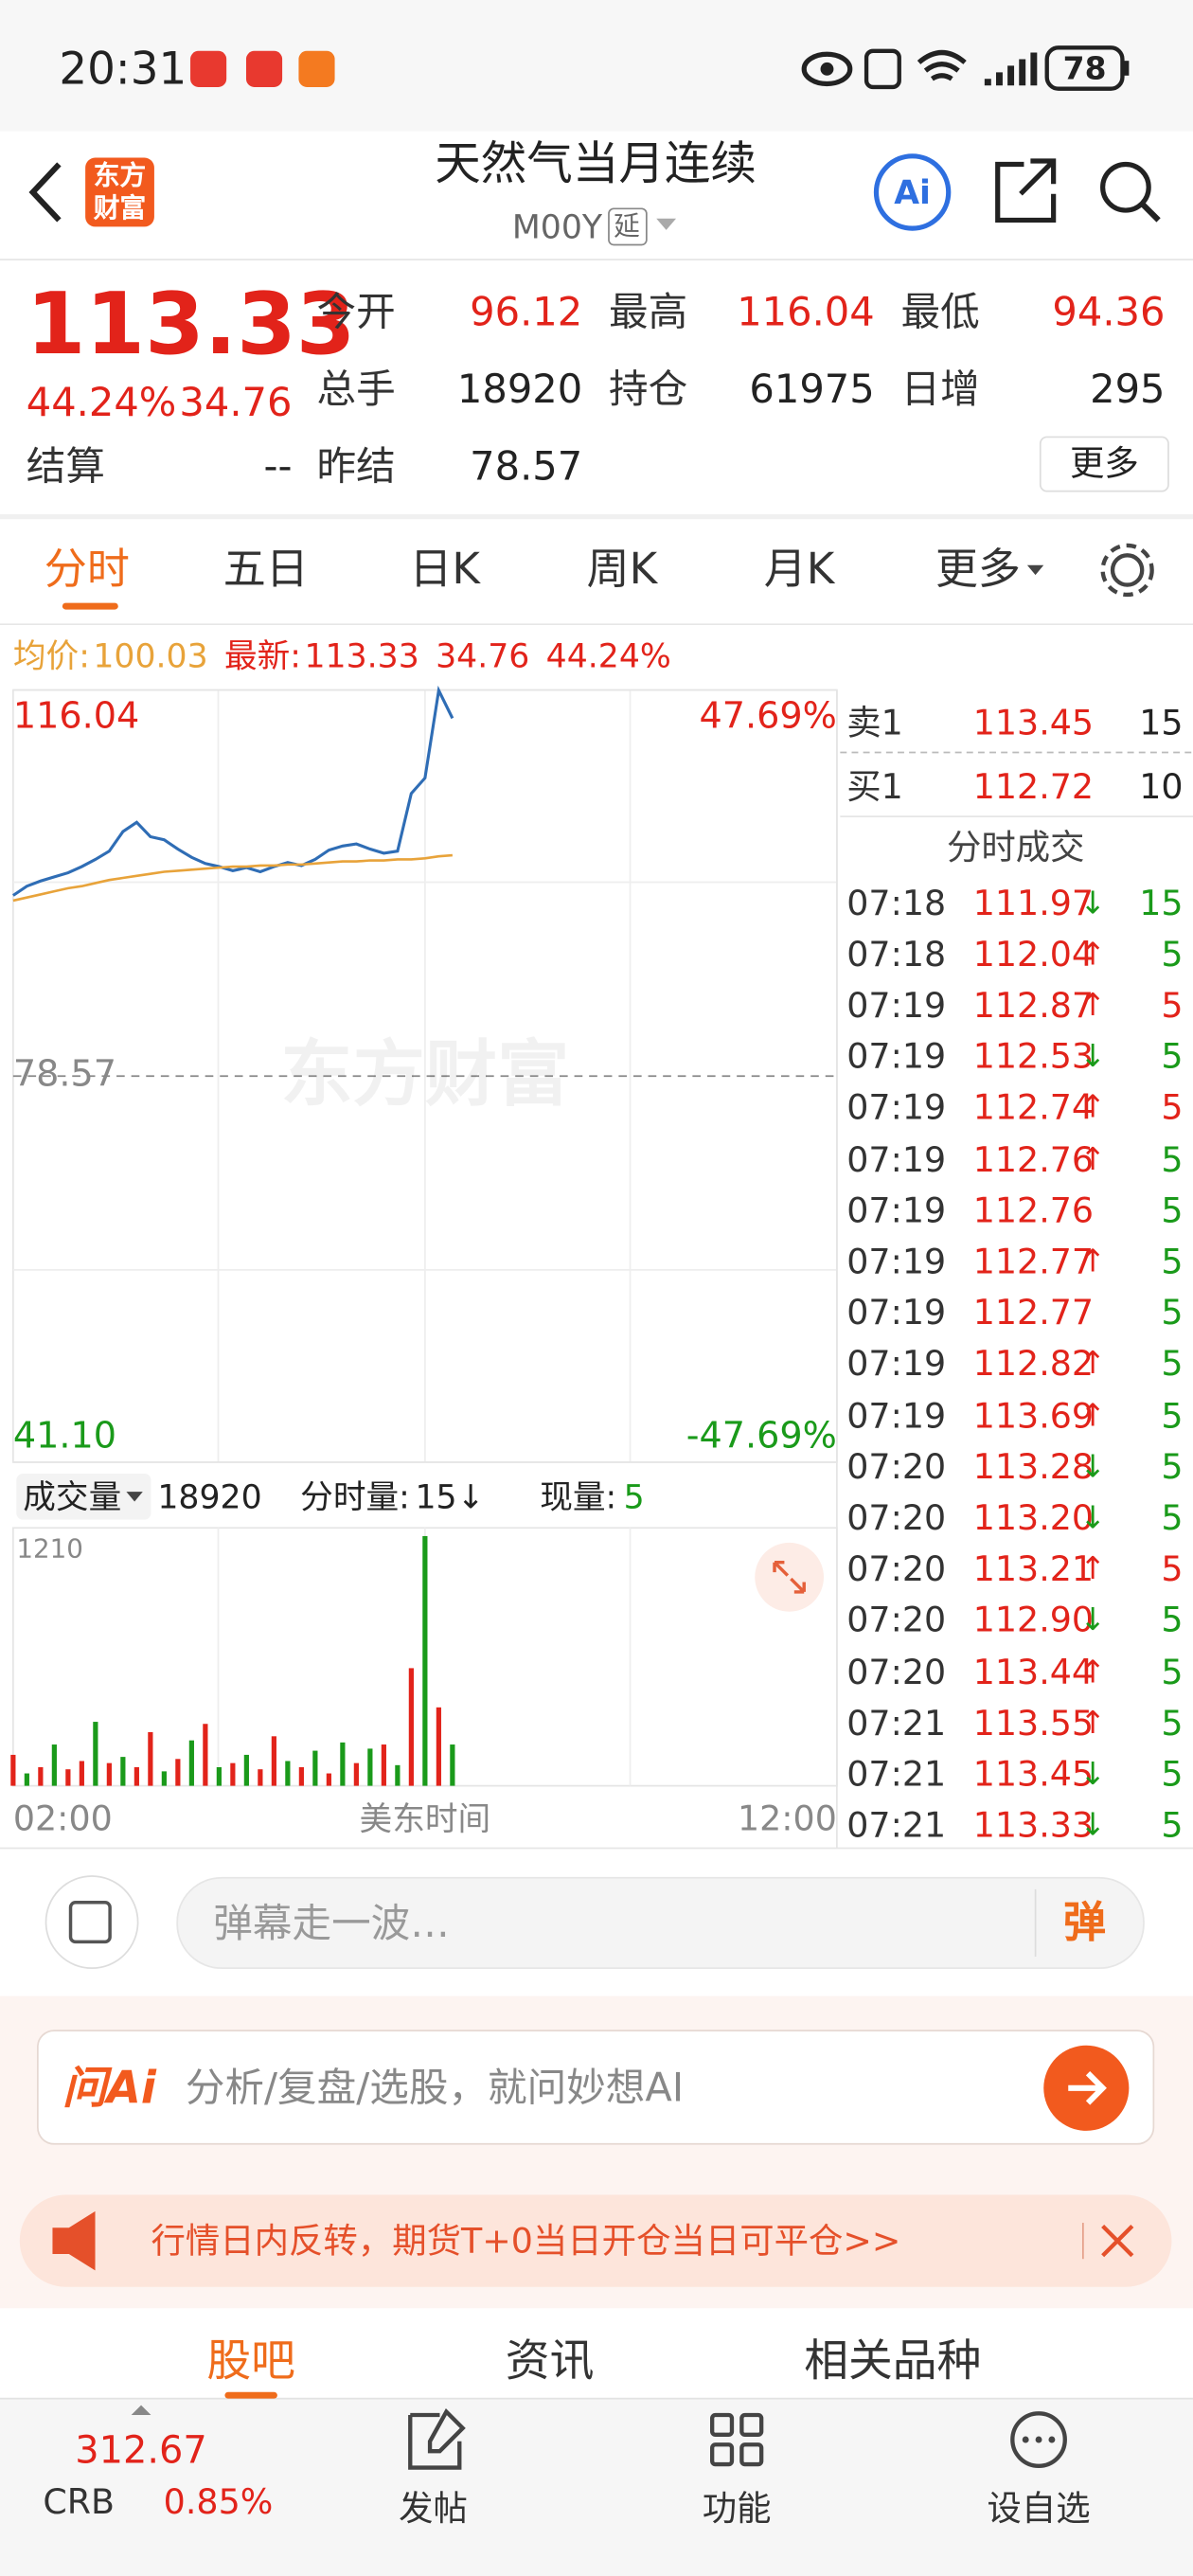 The height and width of the screenshot is (2576, 1193). I want to click on banner, so click(595, 2240).